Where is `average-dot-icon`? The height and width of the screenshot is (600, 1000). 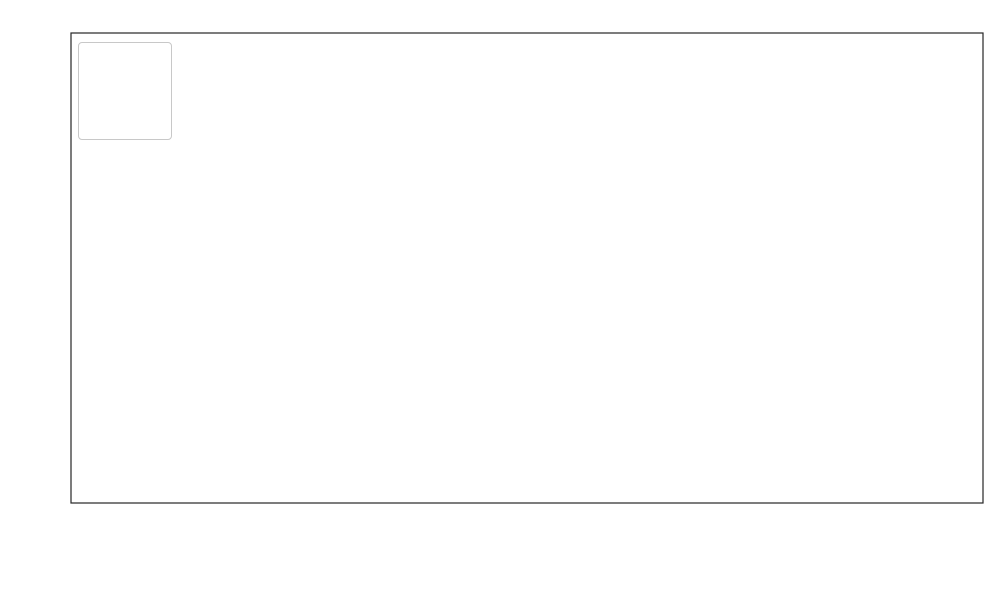 average-dot-icon is located at coordinates (98, 59).